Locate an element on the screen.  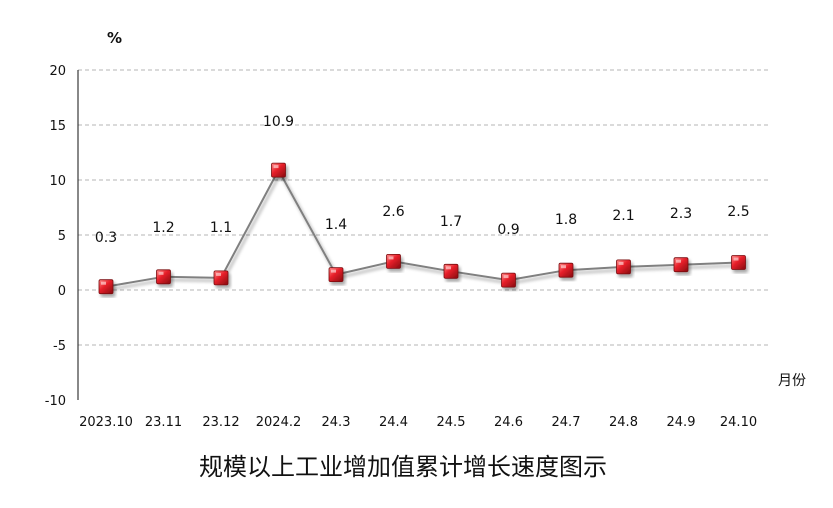
data-label: 1.8 is located at coordinates (566, 220).